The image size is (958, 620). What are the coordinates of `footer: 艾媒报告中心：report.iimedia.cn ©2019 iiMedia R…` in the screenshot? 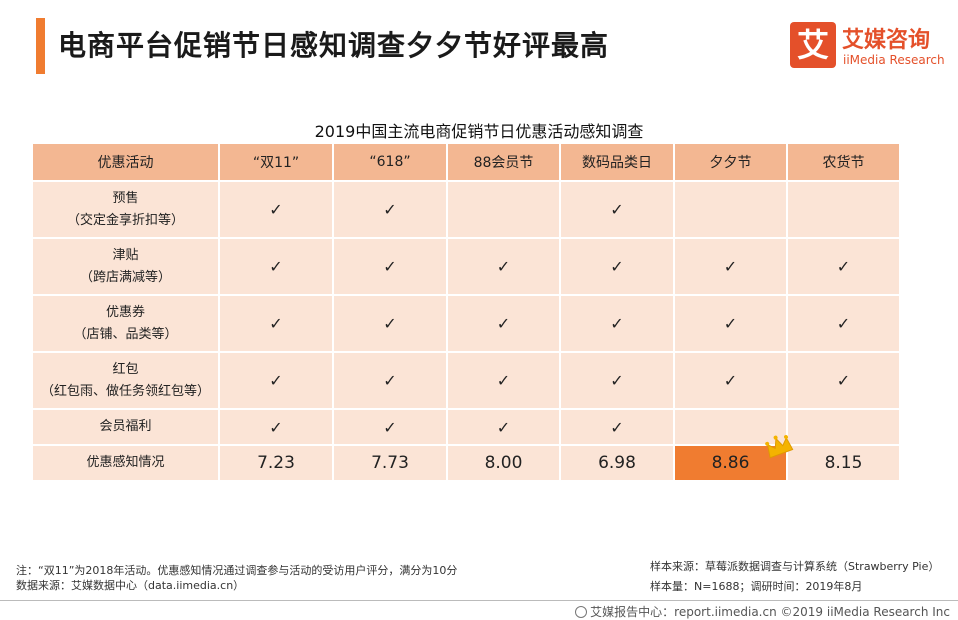 It's located at (762, 611).